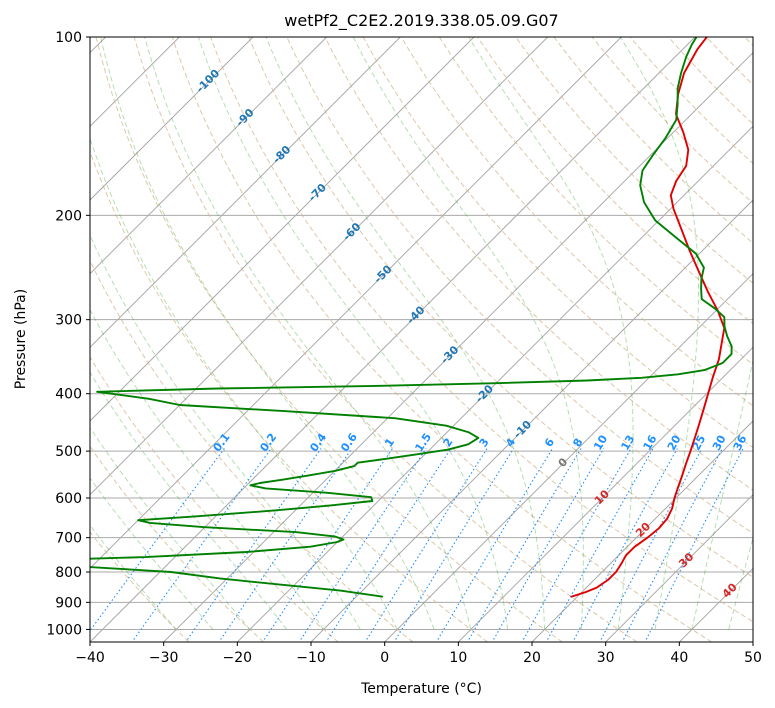 Image resolution: width=775 pixels, height=708 pixels. Describe the element at coordinates (458, 658) in the screenshot. I see `x-tick-label: 10` at that location.